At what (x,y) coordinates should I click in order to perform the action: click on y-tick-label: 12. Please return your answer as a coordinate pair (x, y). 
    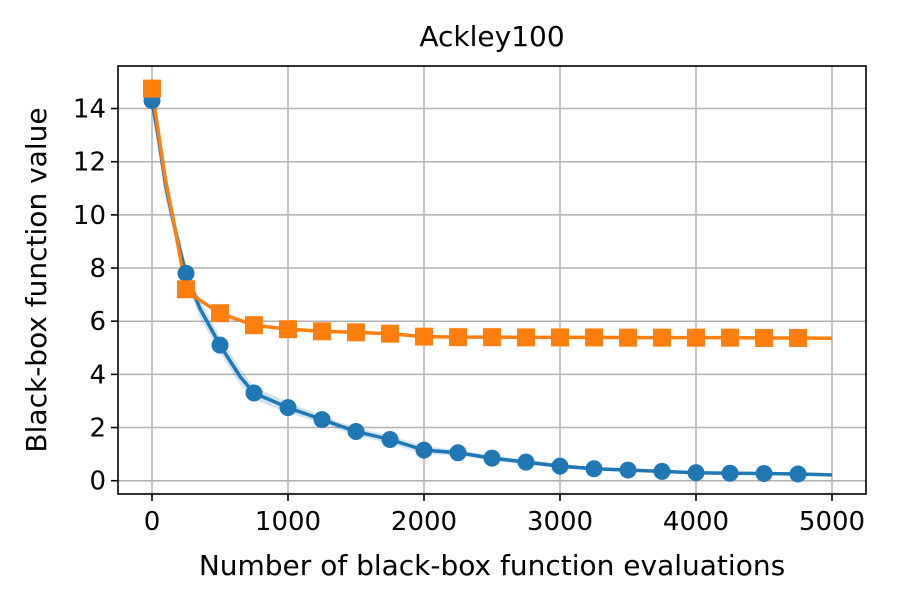
    Looking at the image, I should click on (89, 163).